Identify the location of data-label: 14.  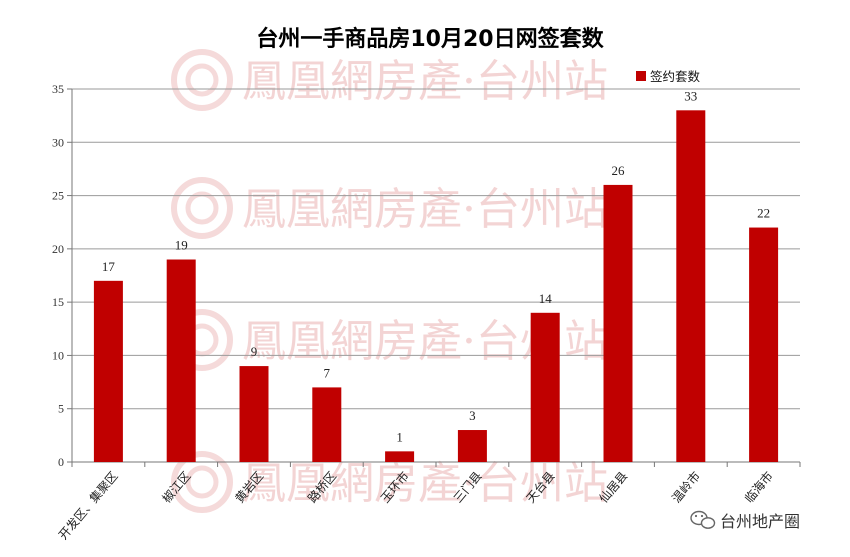
(546, 298).